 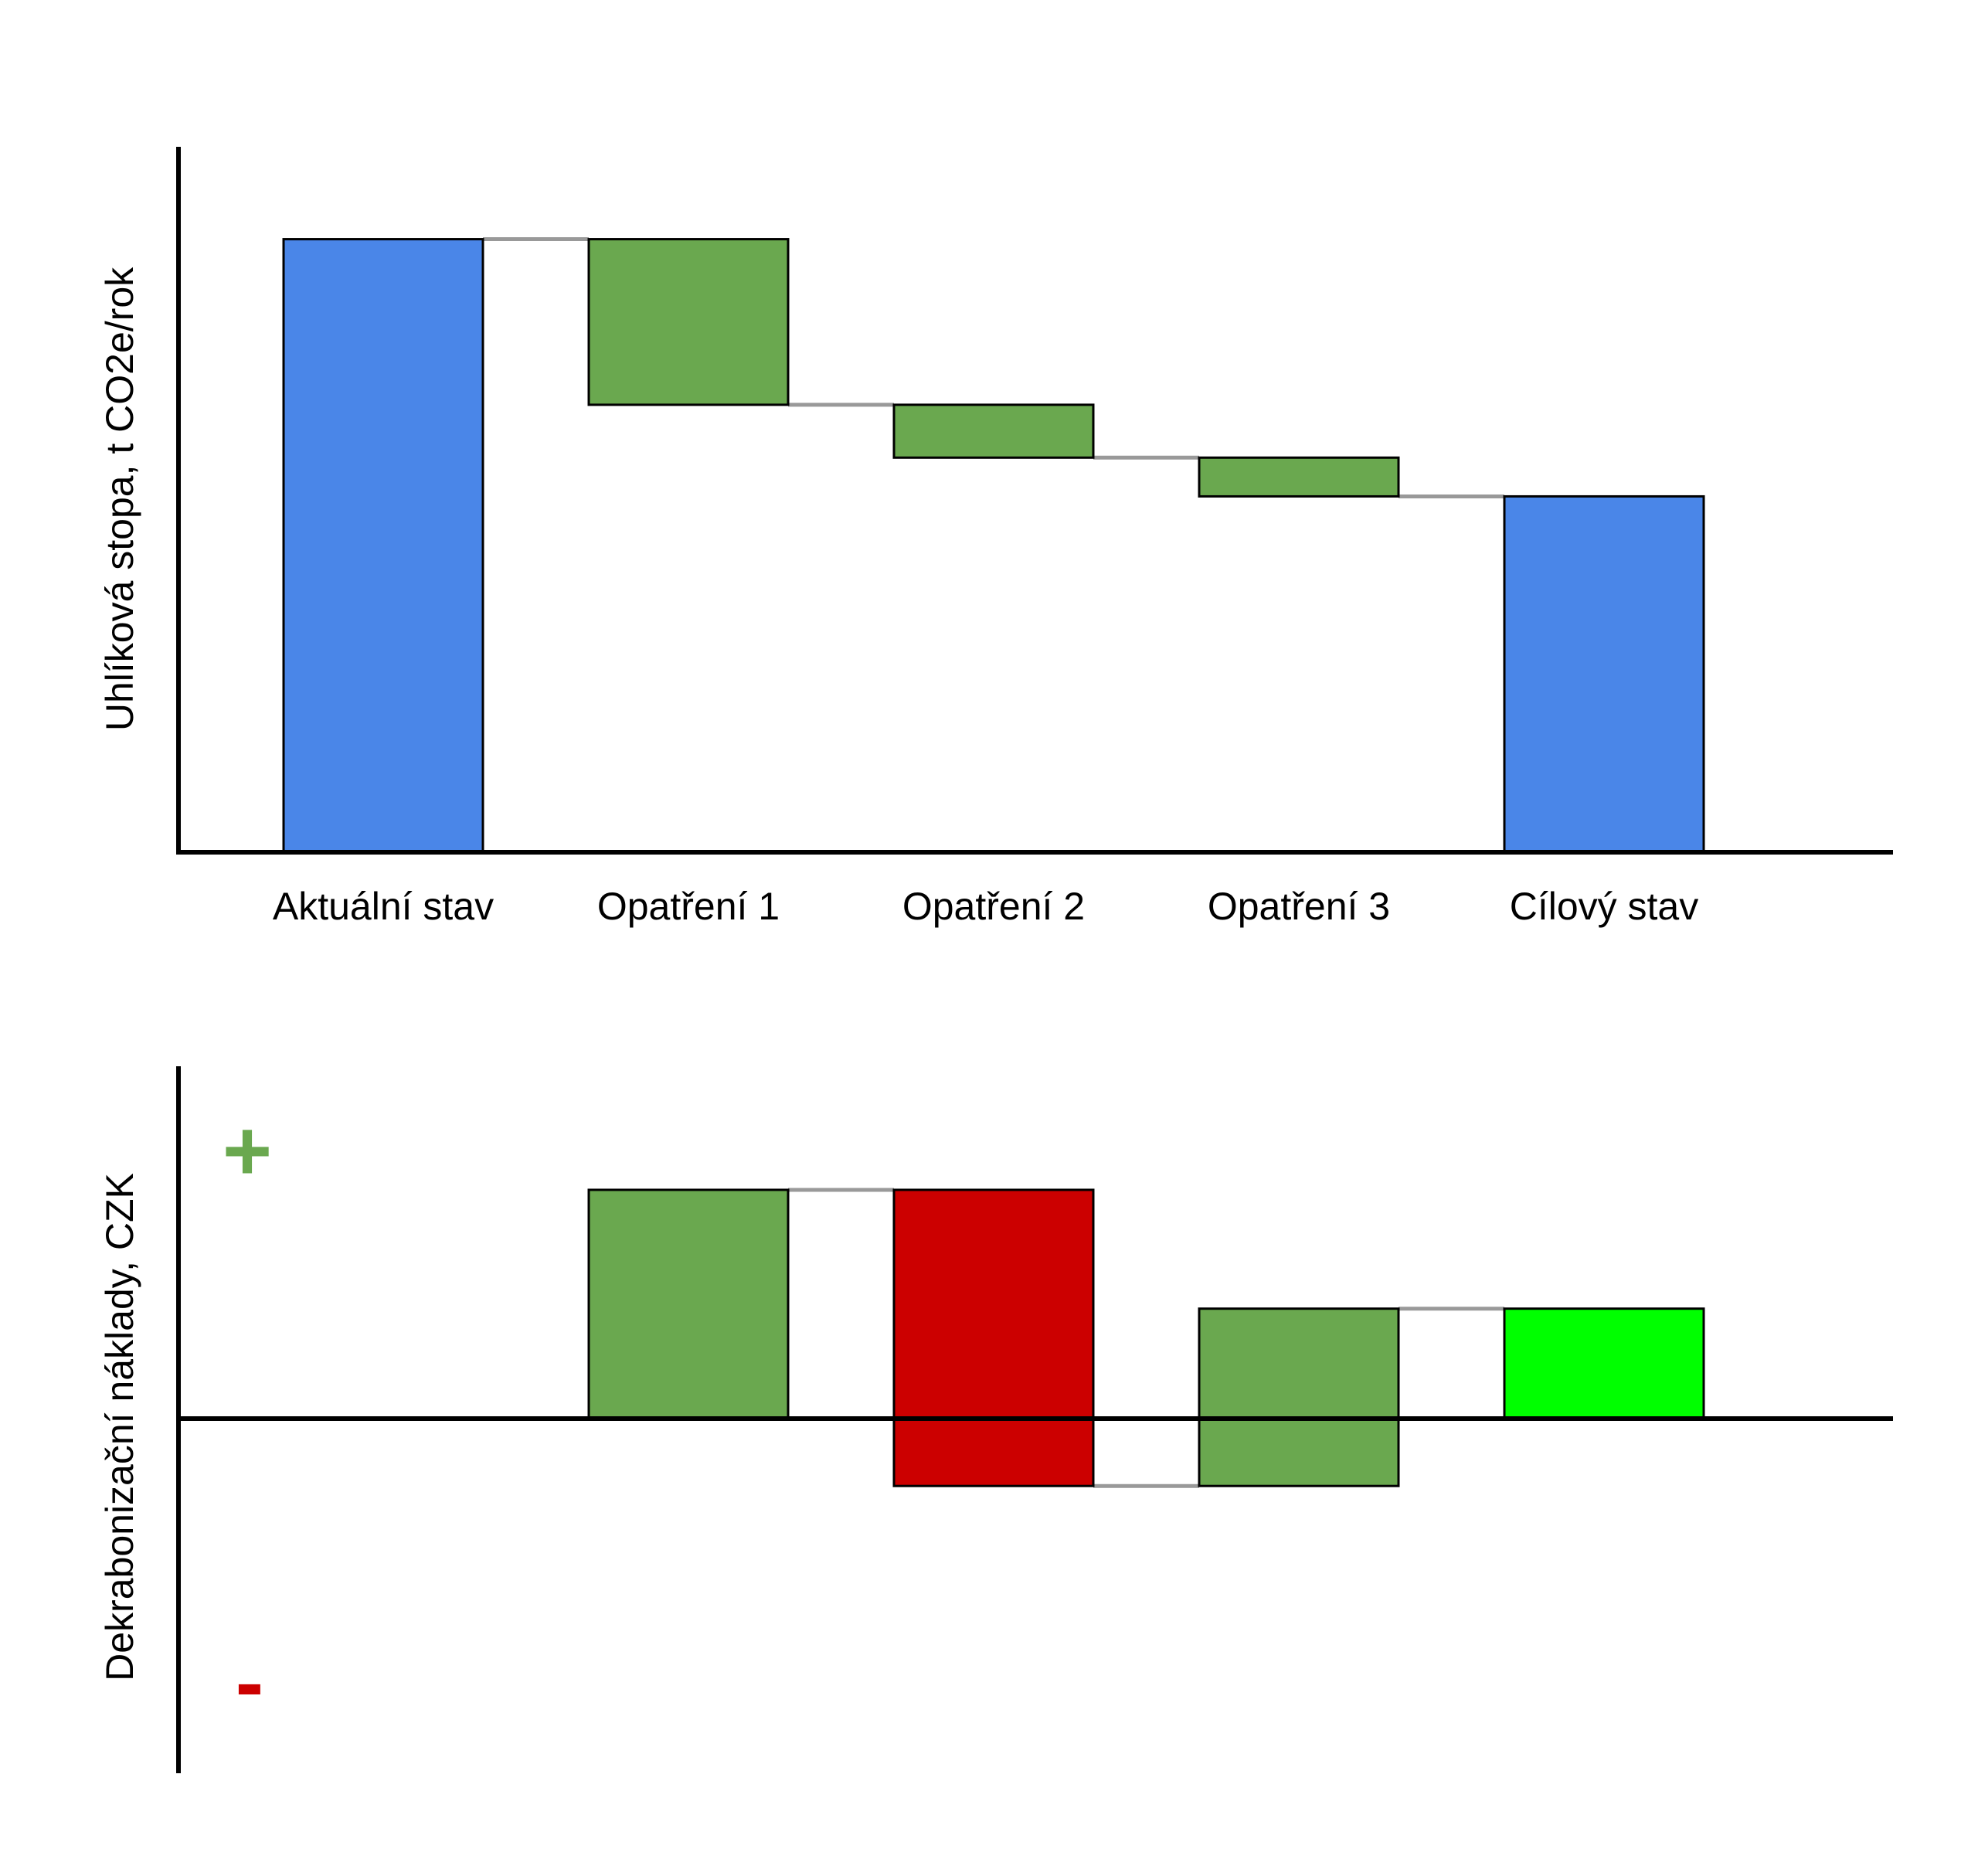 I want to click on c1-tick-opatreni-2: Opatření 2, so click(x=993, y=907).